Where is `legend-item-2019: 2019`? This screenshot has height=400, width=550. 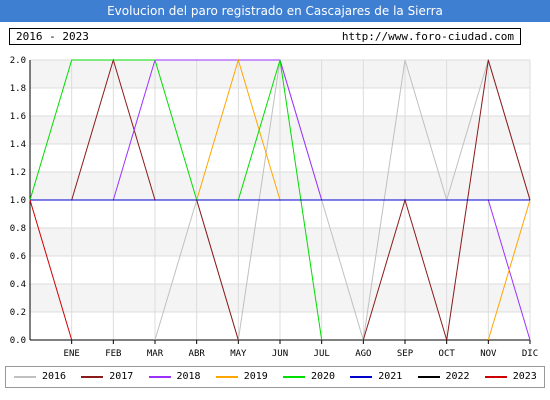
legend-item-2019: 2019 is located at coordinates (245, 377).